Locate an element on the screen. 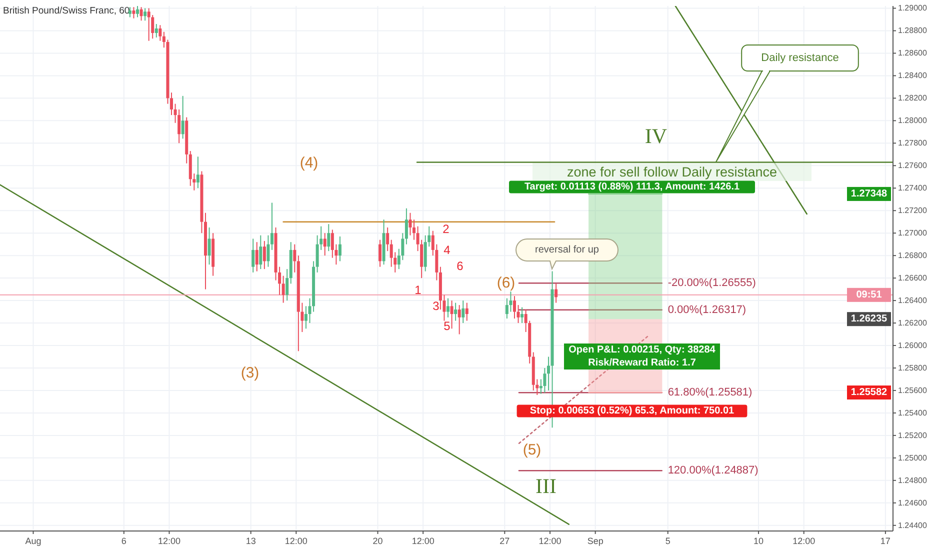 This screenshot has width=932, height=550. annotation: 6 is located at coordinates (460, 266).